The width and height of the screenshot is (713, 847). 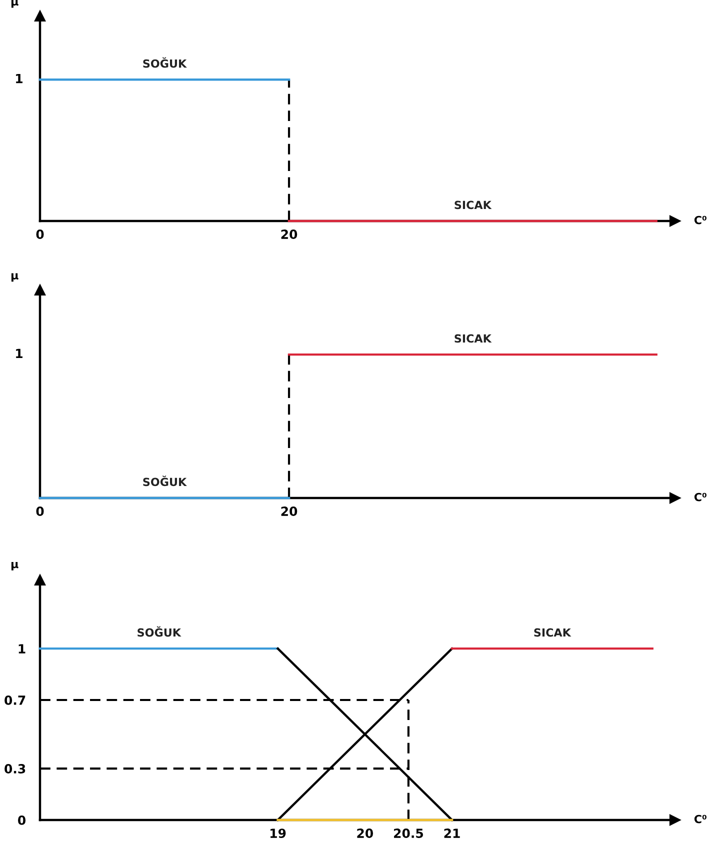 What do you see at coordinates (452, 833) in the screenshot?
I see `x-tick-label: 21` at bounding box center [452, 833].